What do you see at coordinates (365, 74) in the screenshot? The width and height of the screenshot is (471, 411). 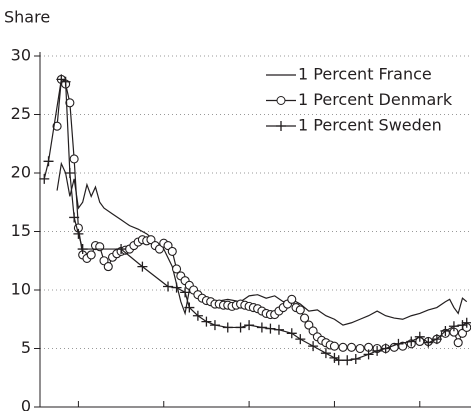 I see `legend-label: 1 Percent France` at bounding box center [365, 74].